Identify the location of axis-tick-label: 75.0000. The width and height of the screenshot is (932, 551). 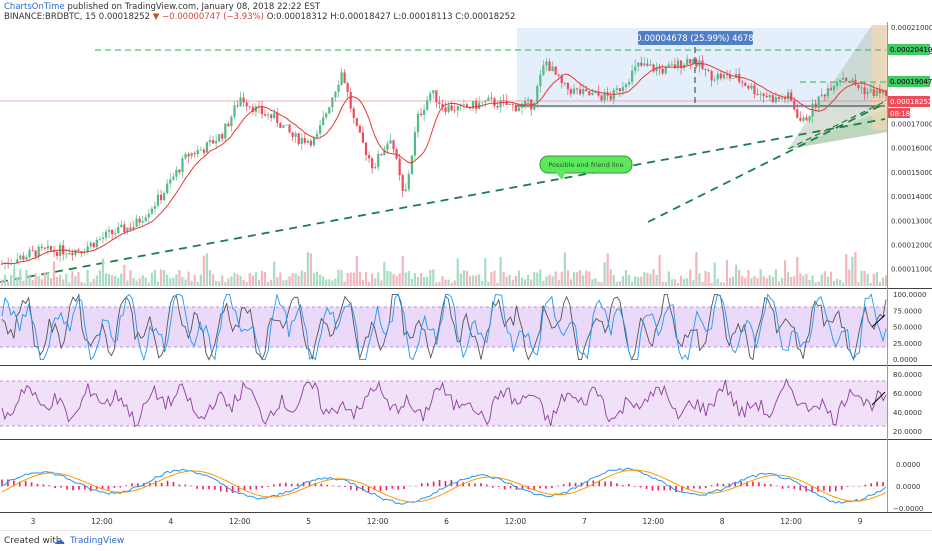
(907, 311).